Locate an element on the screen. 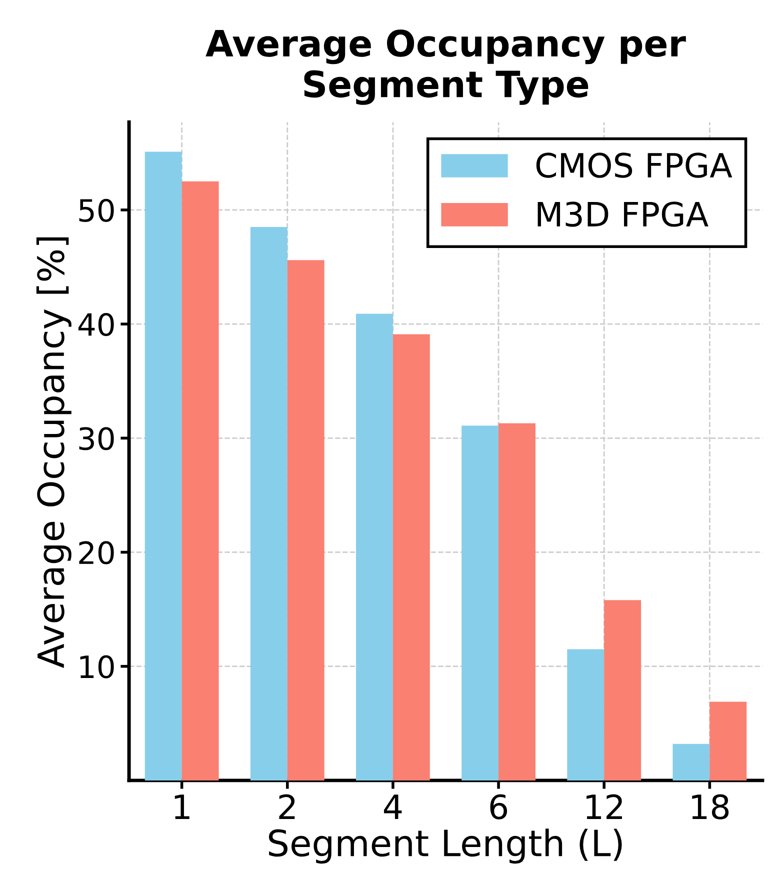 The width and height of the screenshot is (782, 872). y-tick-label: 30 is located at coordinates (96, 438).